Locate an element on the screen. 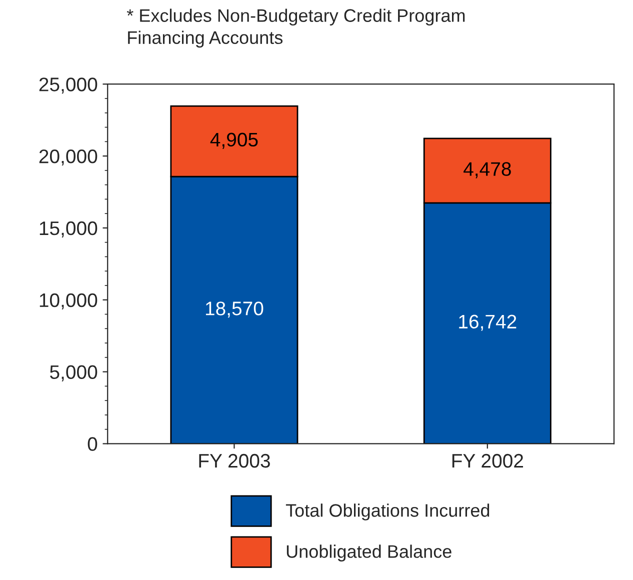  data-label: 16,742 is located at coordinates (487, 322).